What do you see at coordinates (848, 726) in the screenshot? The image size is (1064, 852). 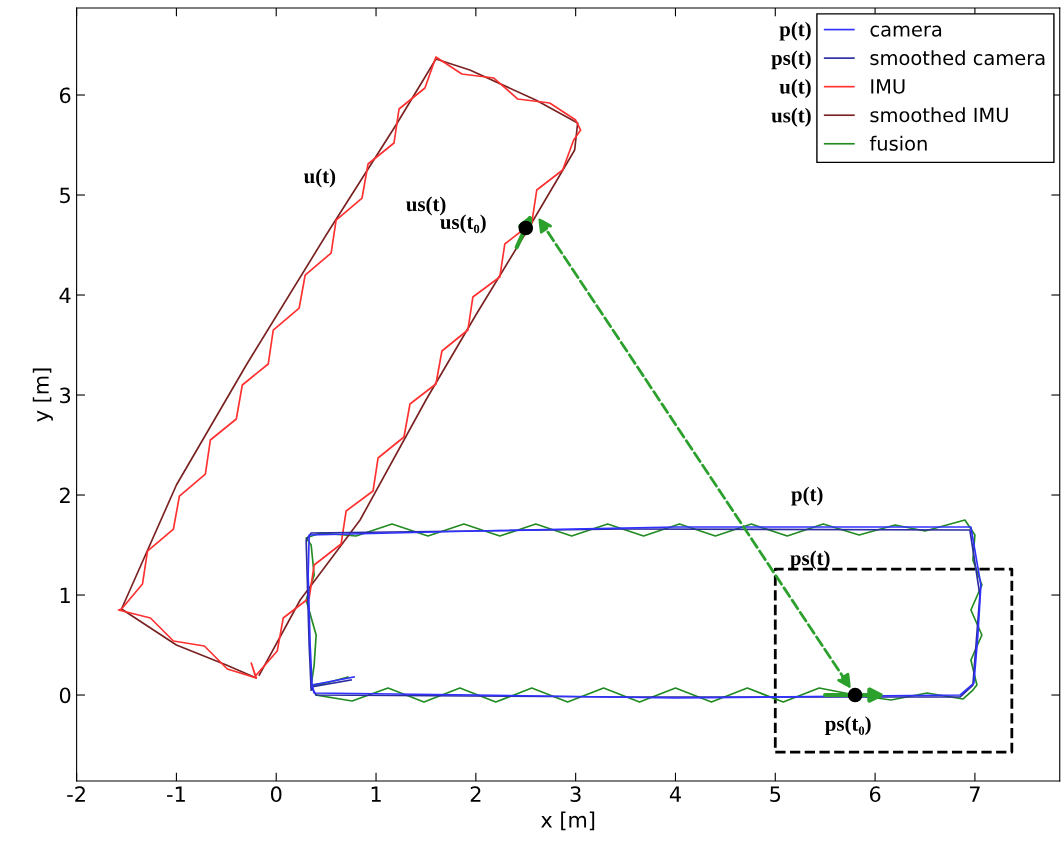 I see `annotation: ps(t₀)` at bounding box center [848, 726].